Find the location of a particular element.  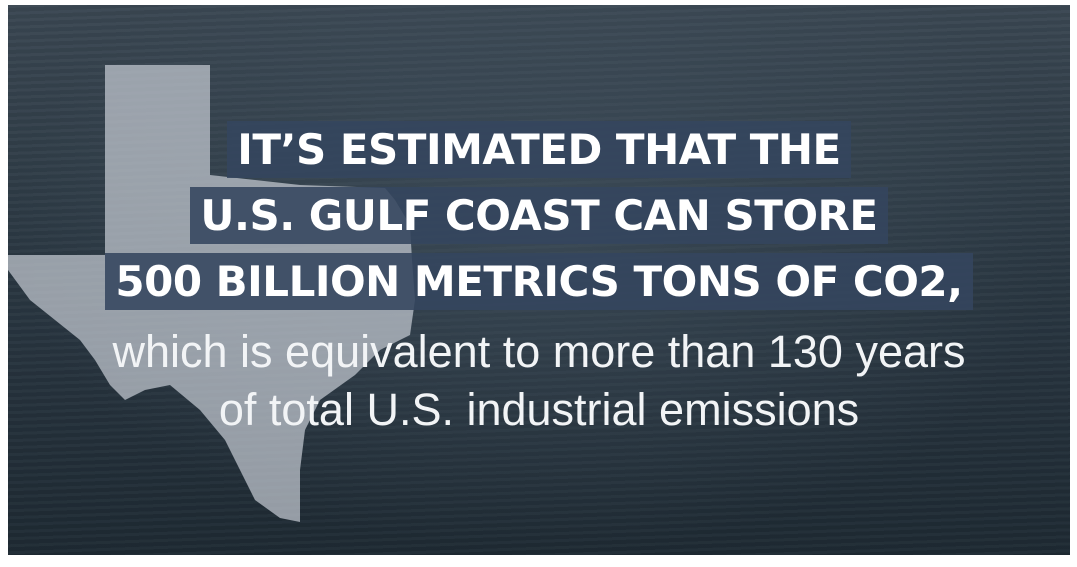

headline-text: 500 BILLION METRICS TONS OF CO2, is located at coordinates (539, 281).